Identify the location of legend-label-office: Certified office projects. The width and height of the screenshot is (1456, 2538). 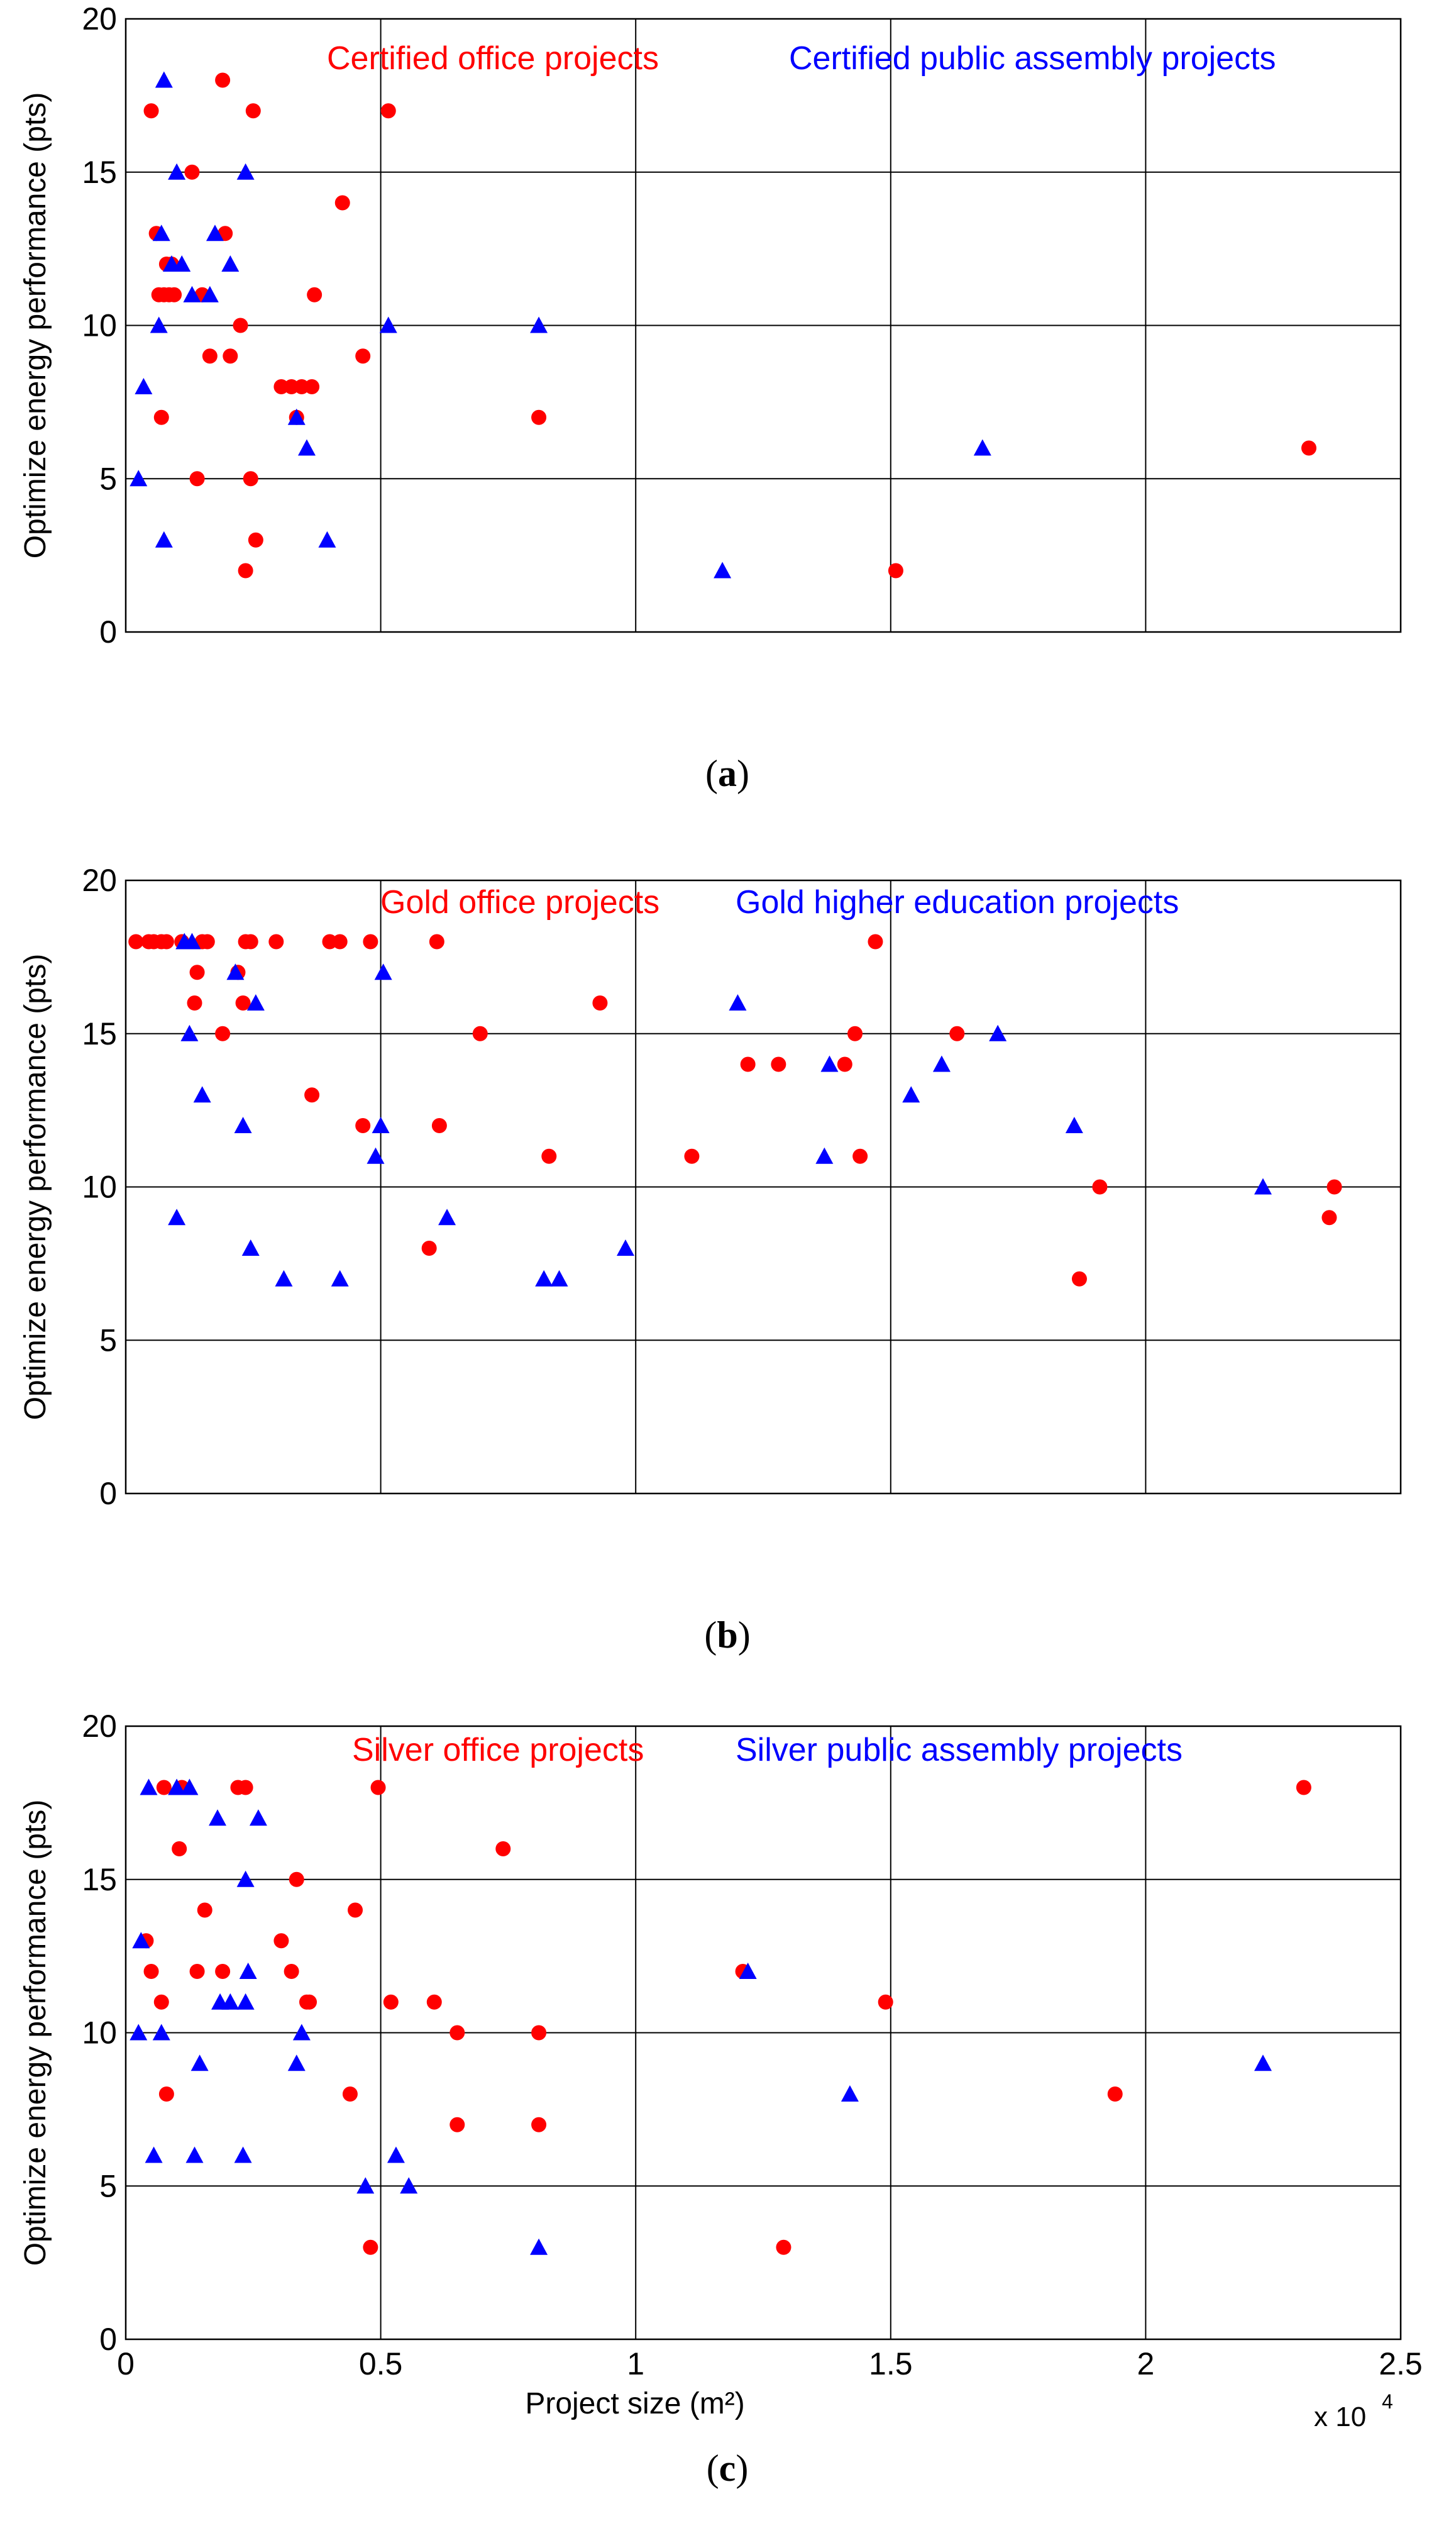
(493, 58).